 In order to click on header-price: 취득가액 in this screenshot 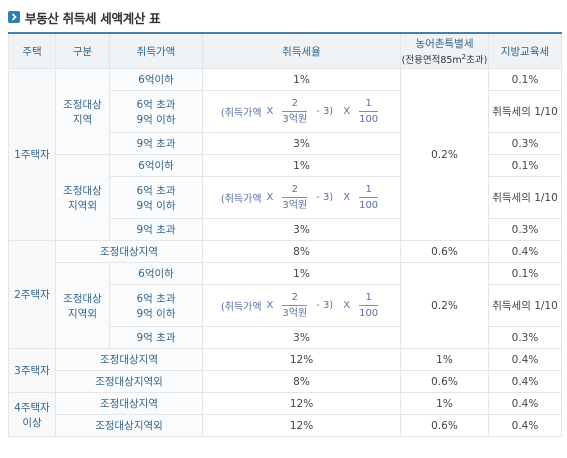, I will do `click(156, 50)`.